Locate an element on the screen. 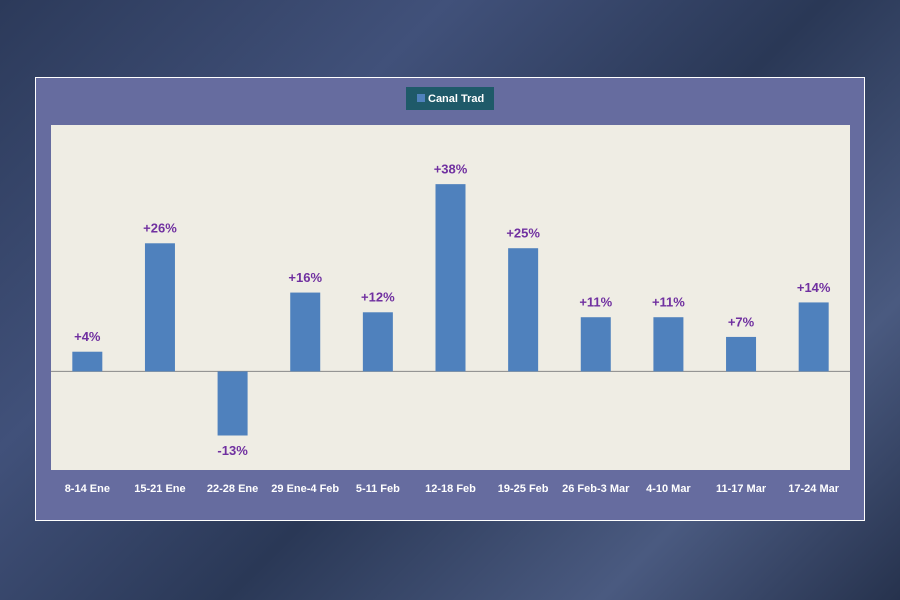 Image resolution: width=900 pixels, height=600 pixels. data-label: +4% is located at coordinates (87, 336).